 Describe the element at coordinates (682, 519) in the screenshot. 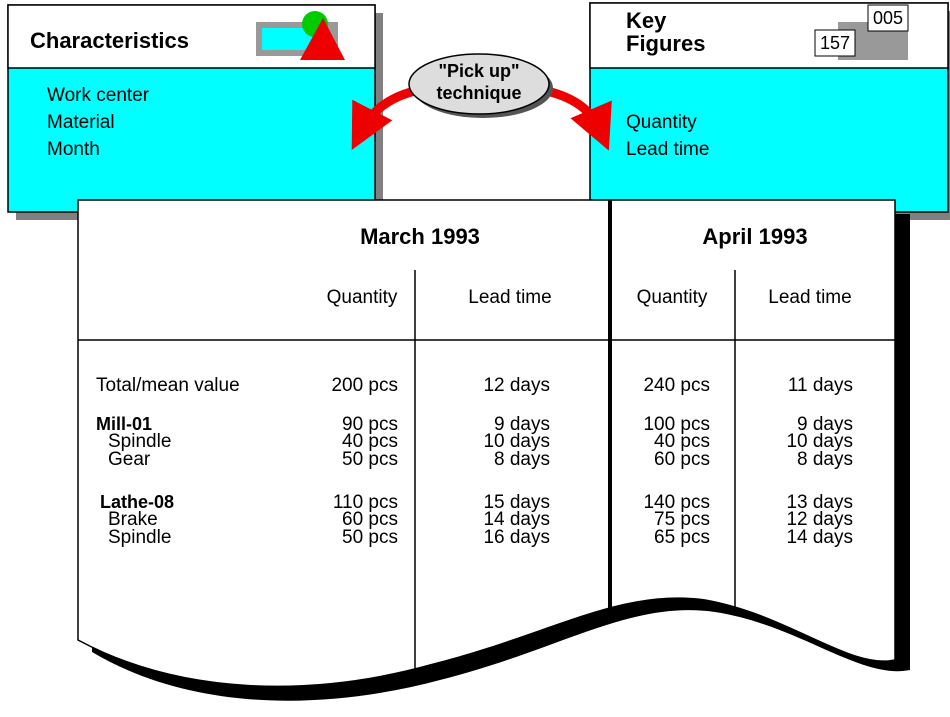

I see `cell: 75 pcs` at that location.